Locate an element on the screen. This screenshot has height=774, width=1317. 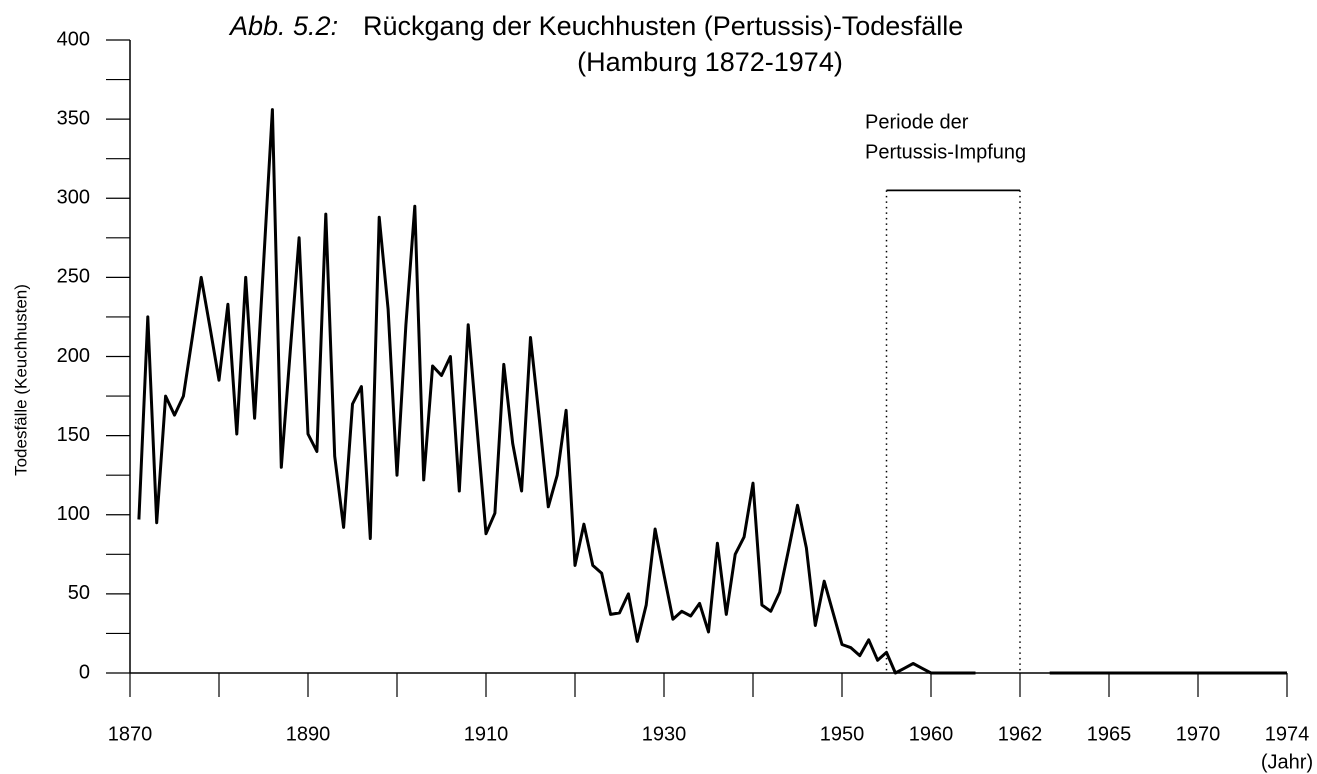
chart-title-prefix: Abb. 5.2: is located at coordinates (283, 26).